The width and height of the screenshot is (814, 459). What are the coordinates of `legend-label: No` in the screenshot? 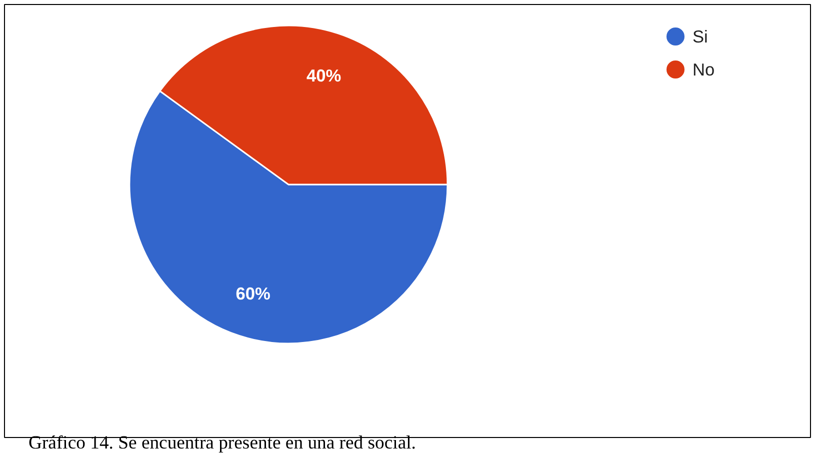 It's located at (703, 70).